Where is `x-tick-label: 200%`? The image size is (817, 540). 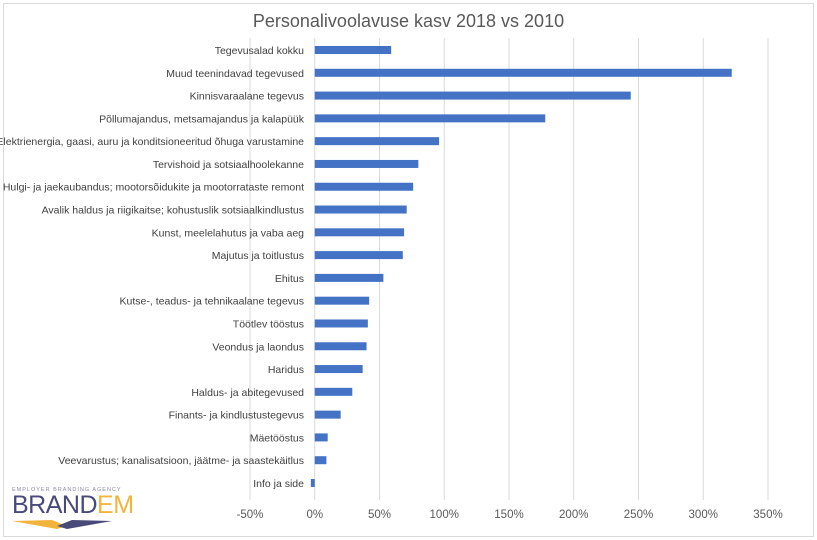 x-tick-label: 200% is located at coordinates (573, 515).